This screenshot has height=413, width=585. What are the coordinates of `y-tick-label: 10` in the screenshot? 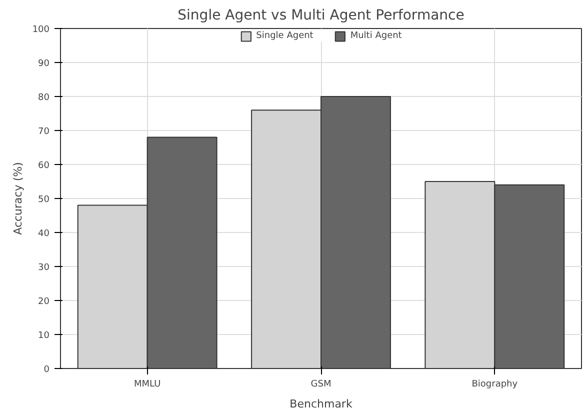 It's located at (44, 336).